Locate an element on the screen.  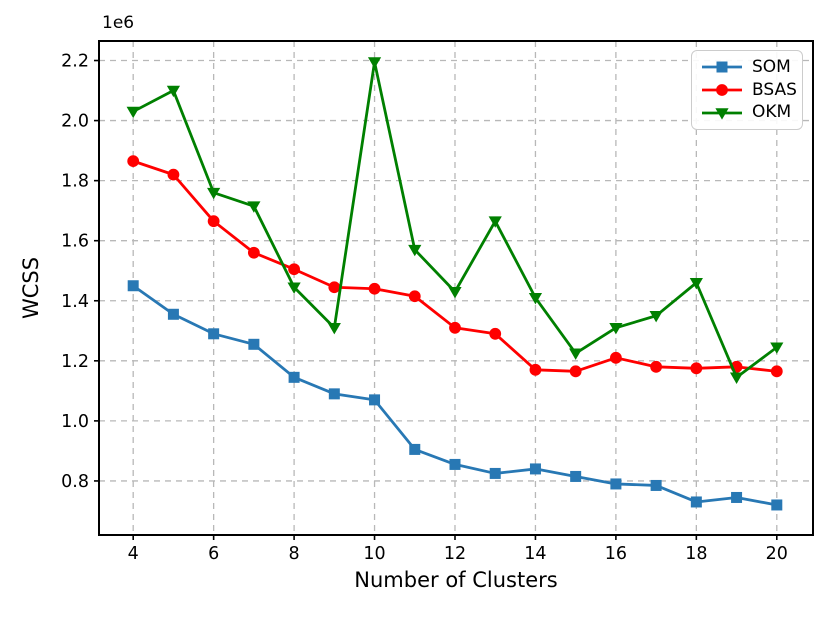
okm-swatch-triangle-down-icon is located at coordinates (722, 113).